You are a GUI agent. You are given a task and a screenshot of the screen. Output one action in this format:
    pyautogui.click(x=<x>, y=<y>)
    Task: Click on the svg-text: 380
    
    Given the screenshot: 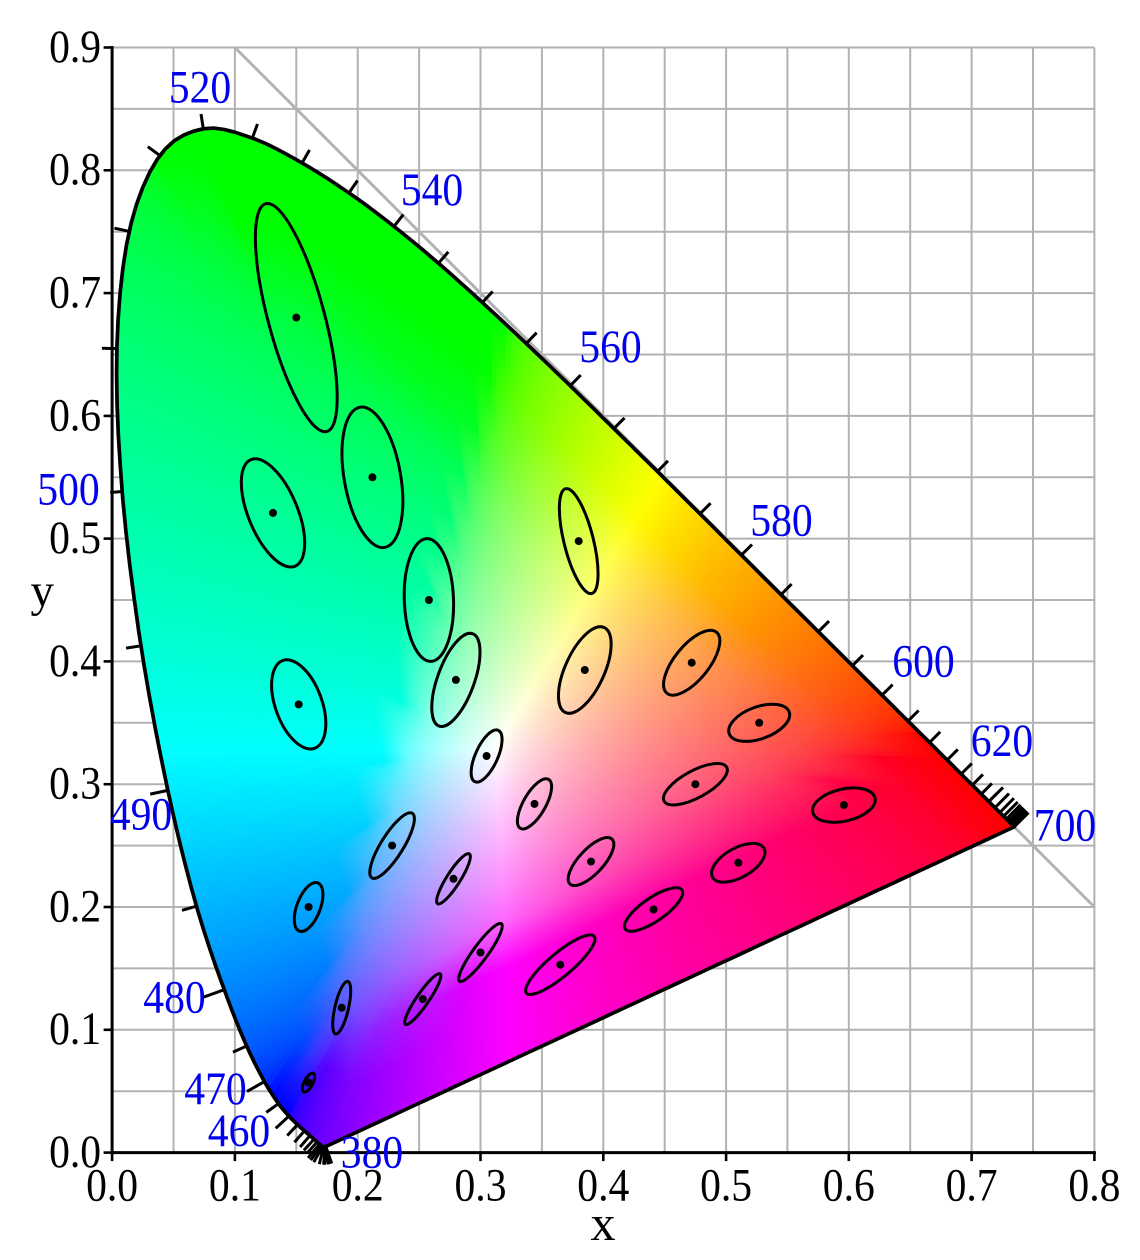 What is the action you would take?
    pyautogui.click(x=372, y=1153)
    